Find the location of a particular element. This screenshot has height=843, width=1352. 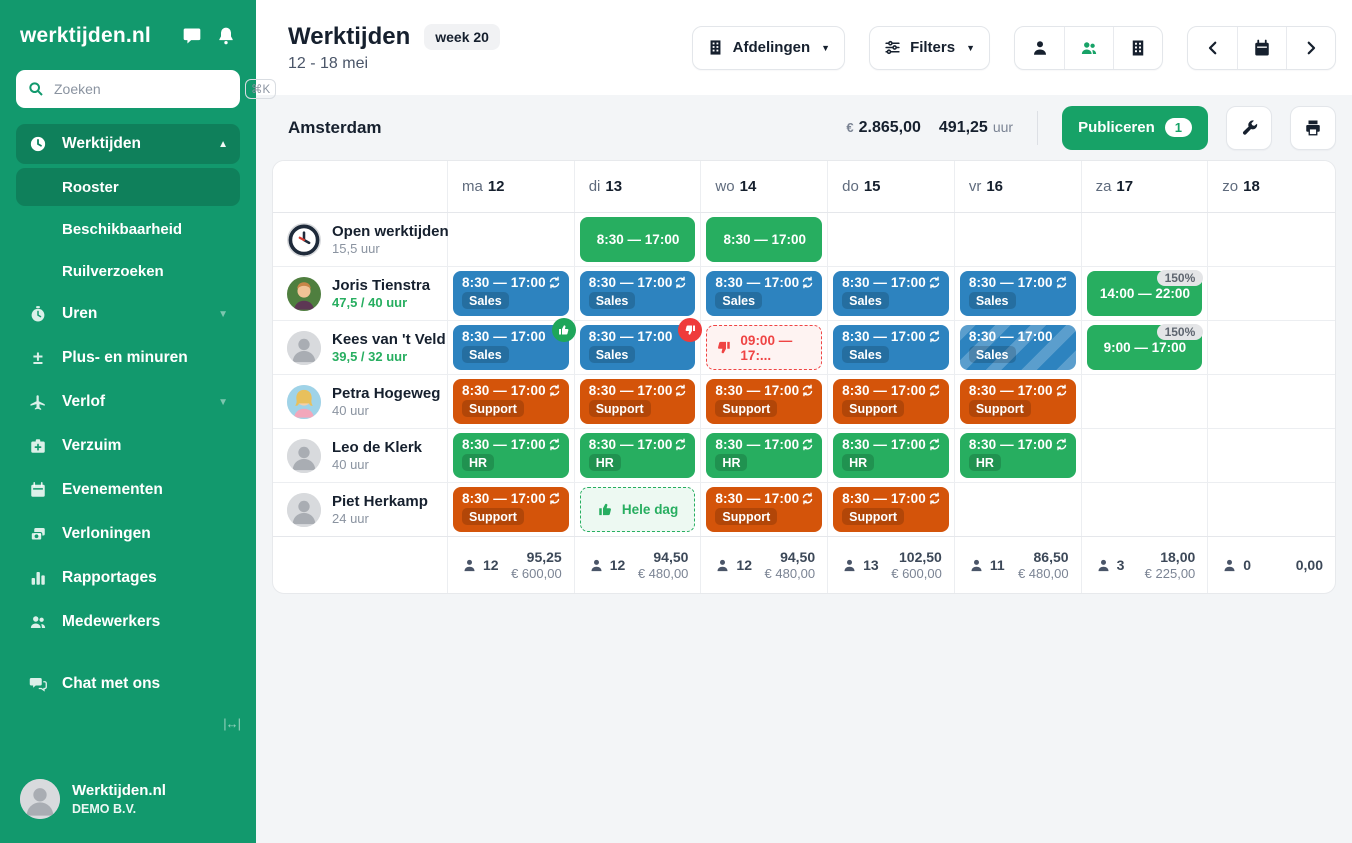

notifications-bell-icon is located at coordinates (226, 36).